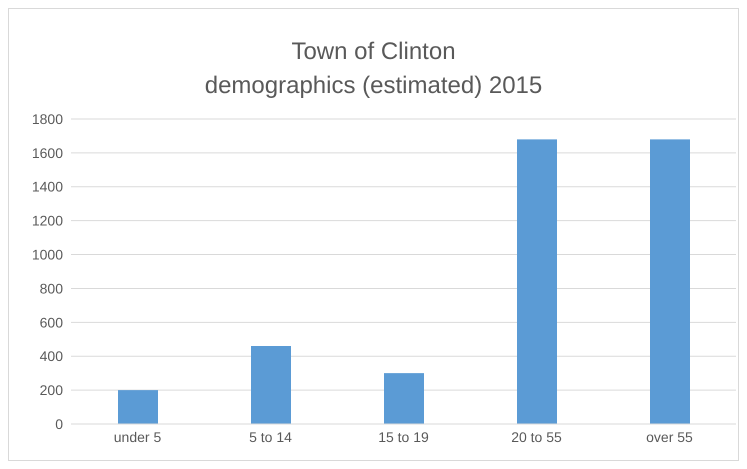  What do you see at coordinates (48, 152) in the screenshot?
I see `y-tick-label: 1600` at bounding box center [48, 152].